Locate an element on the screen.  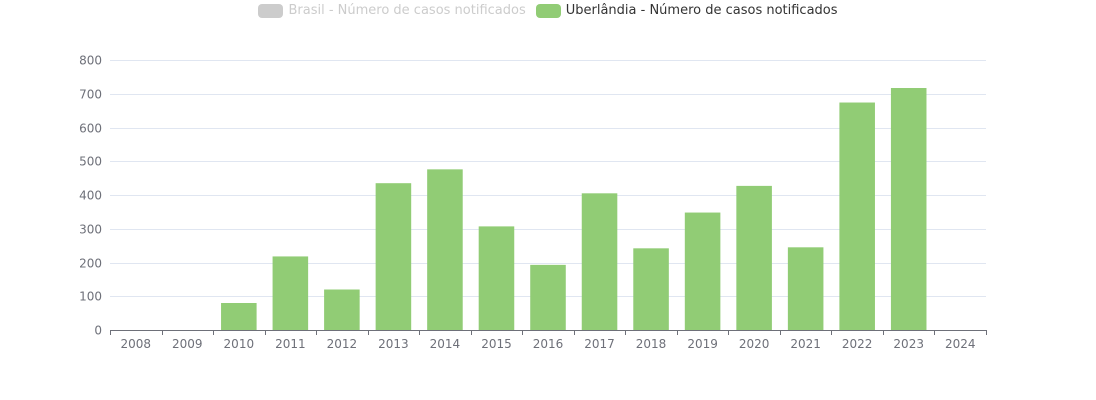
legend-swatch-uberlandia is located at coordinates (548, 10).